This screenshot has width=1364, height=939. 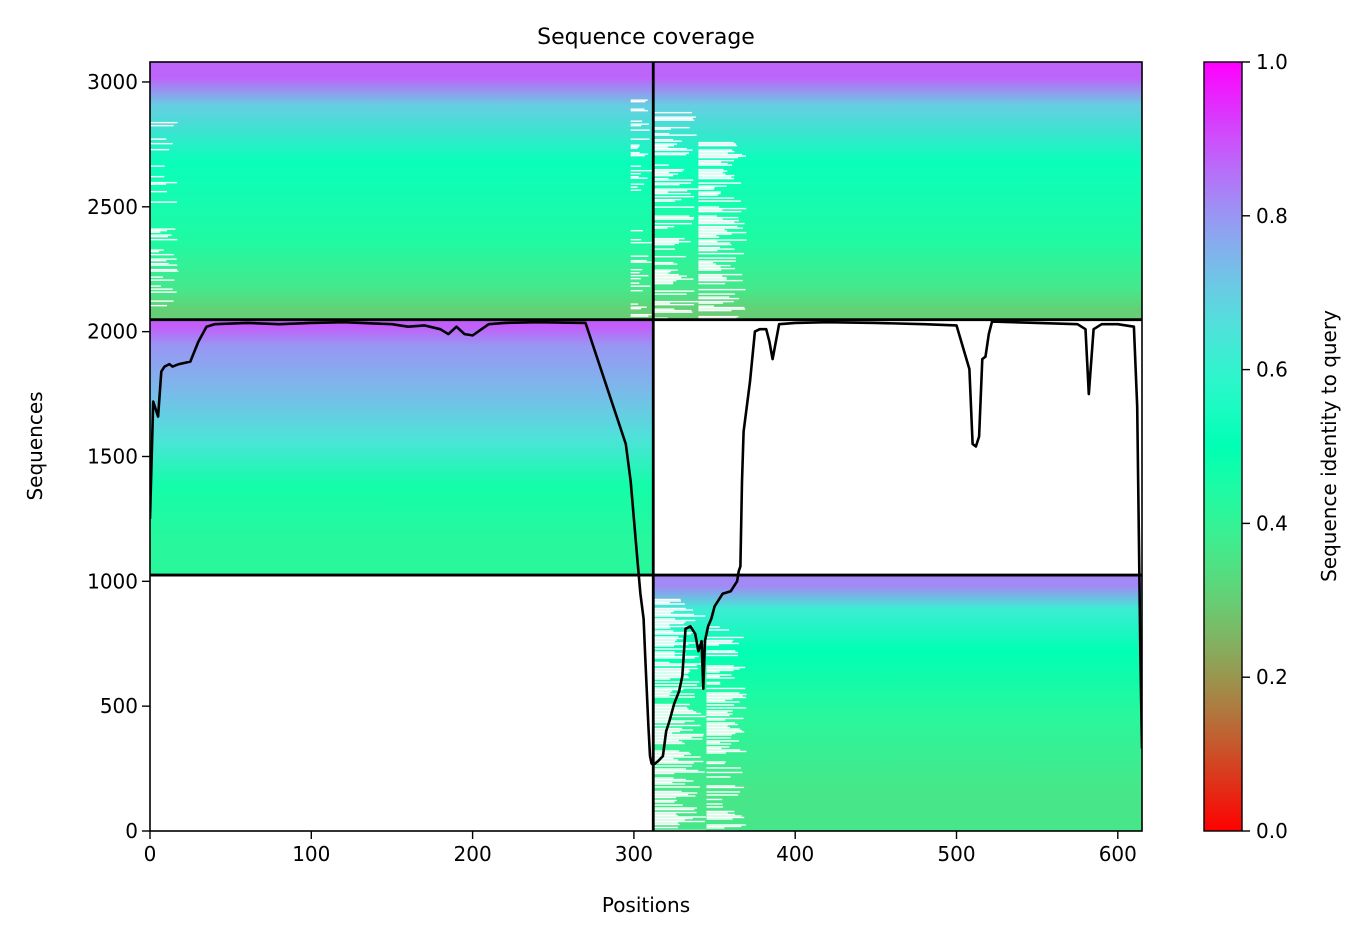 I want to click on colorbar-tick-label: 1.0, so click(x=1272, y=62).